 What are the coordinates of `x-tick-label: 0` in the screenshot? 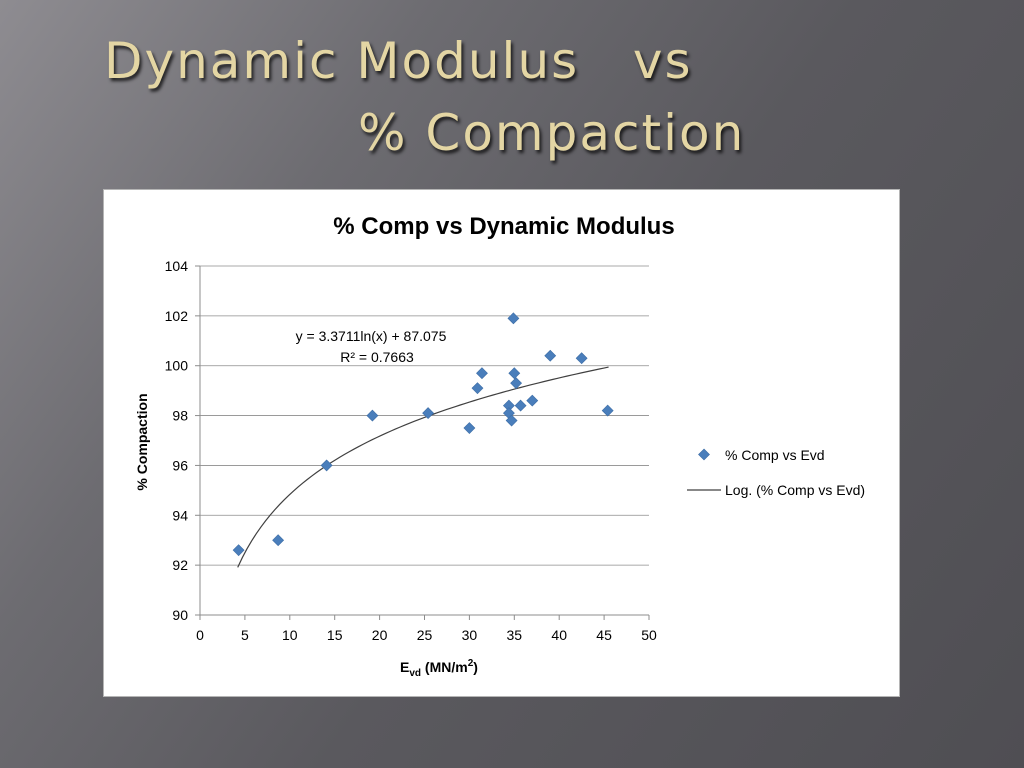 It's located at (200, 635).